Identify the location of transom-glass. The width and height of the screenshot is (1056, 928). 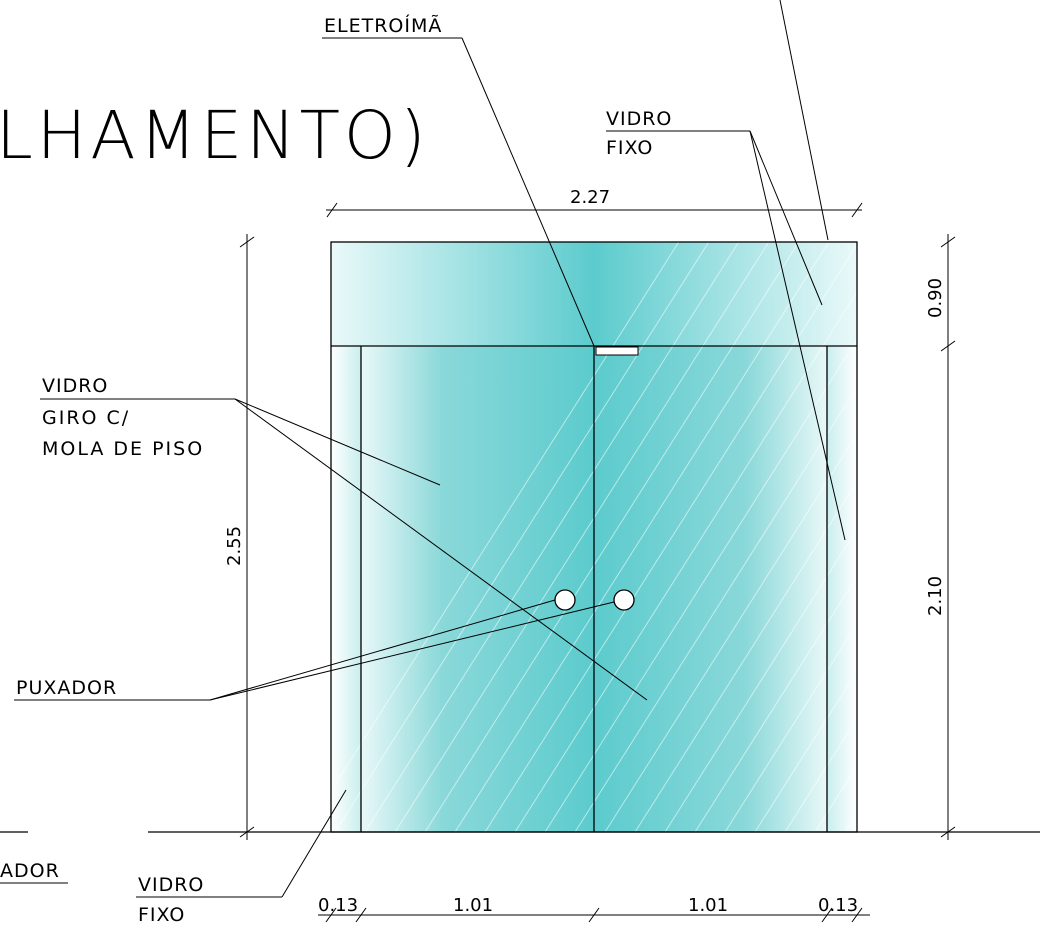
(594, 294).